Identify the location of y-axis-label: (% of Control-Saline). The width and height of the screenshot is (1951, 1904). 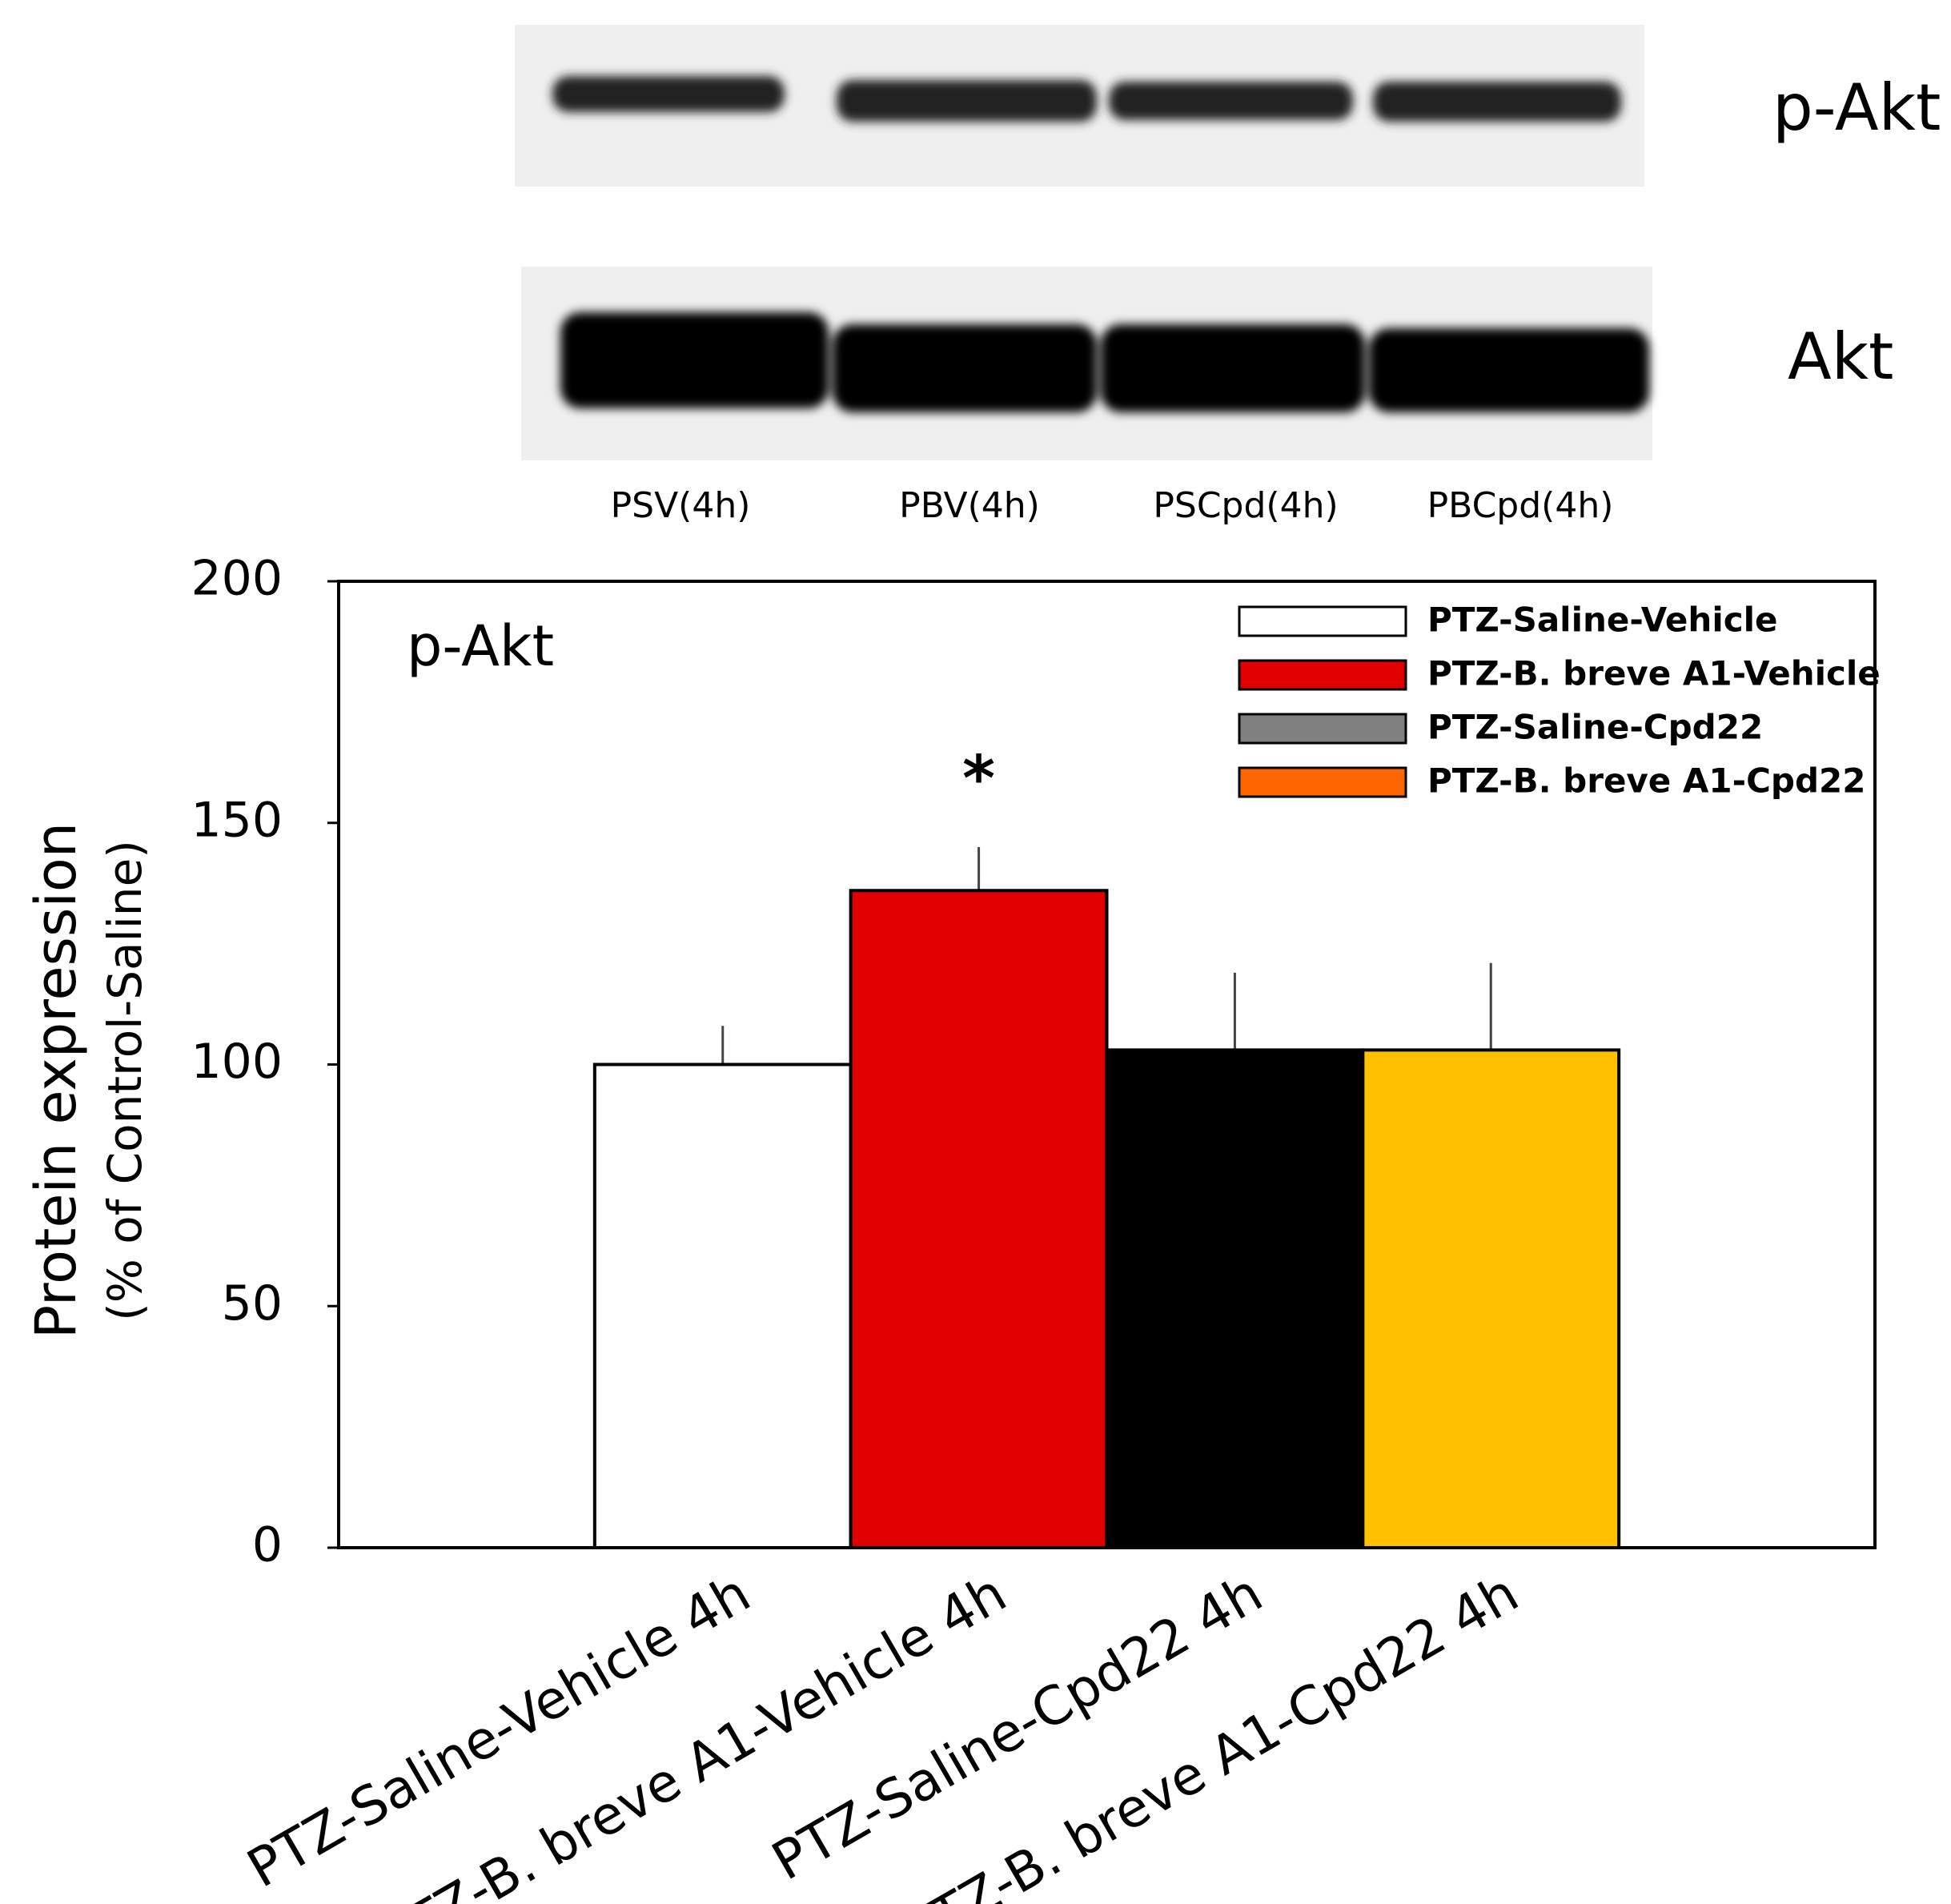
(125, 1080).